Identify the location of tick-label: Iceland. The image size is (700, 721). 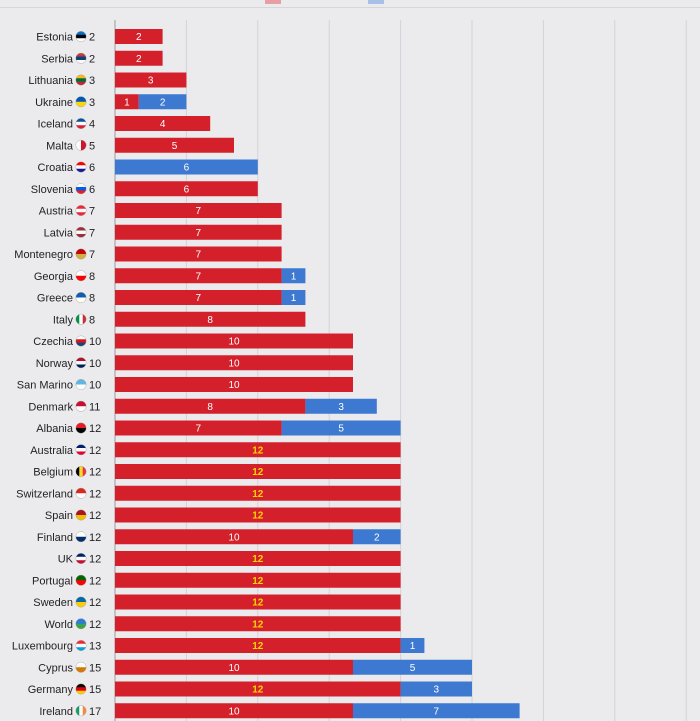
(55, 125).